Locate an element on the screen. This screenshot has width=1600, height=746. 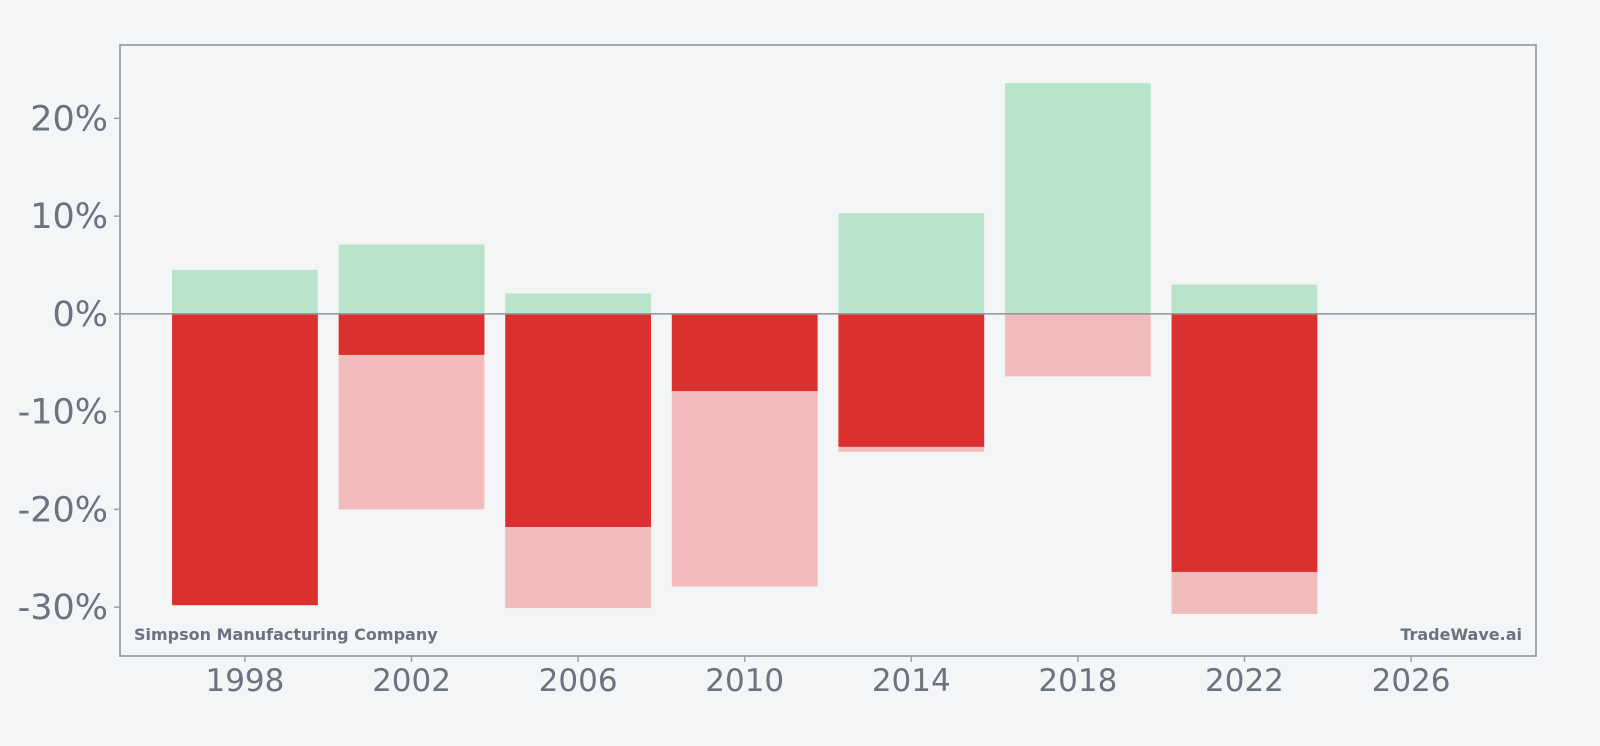
watermark-company-name: Simpson Manufacturing Company is located at coordinates (286, 634).